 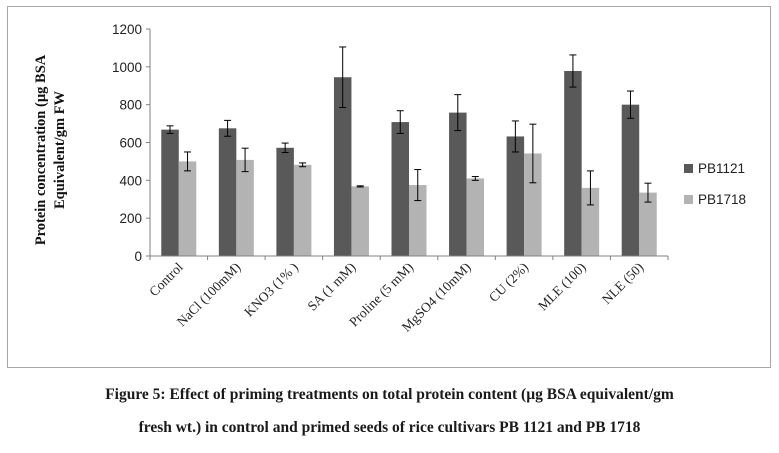 What do you see at coordinates (127, 67) in the screenshot?
I see `y-tick-label: 1000` at bounding box center [127, 67].